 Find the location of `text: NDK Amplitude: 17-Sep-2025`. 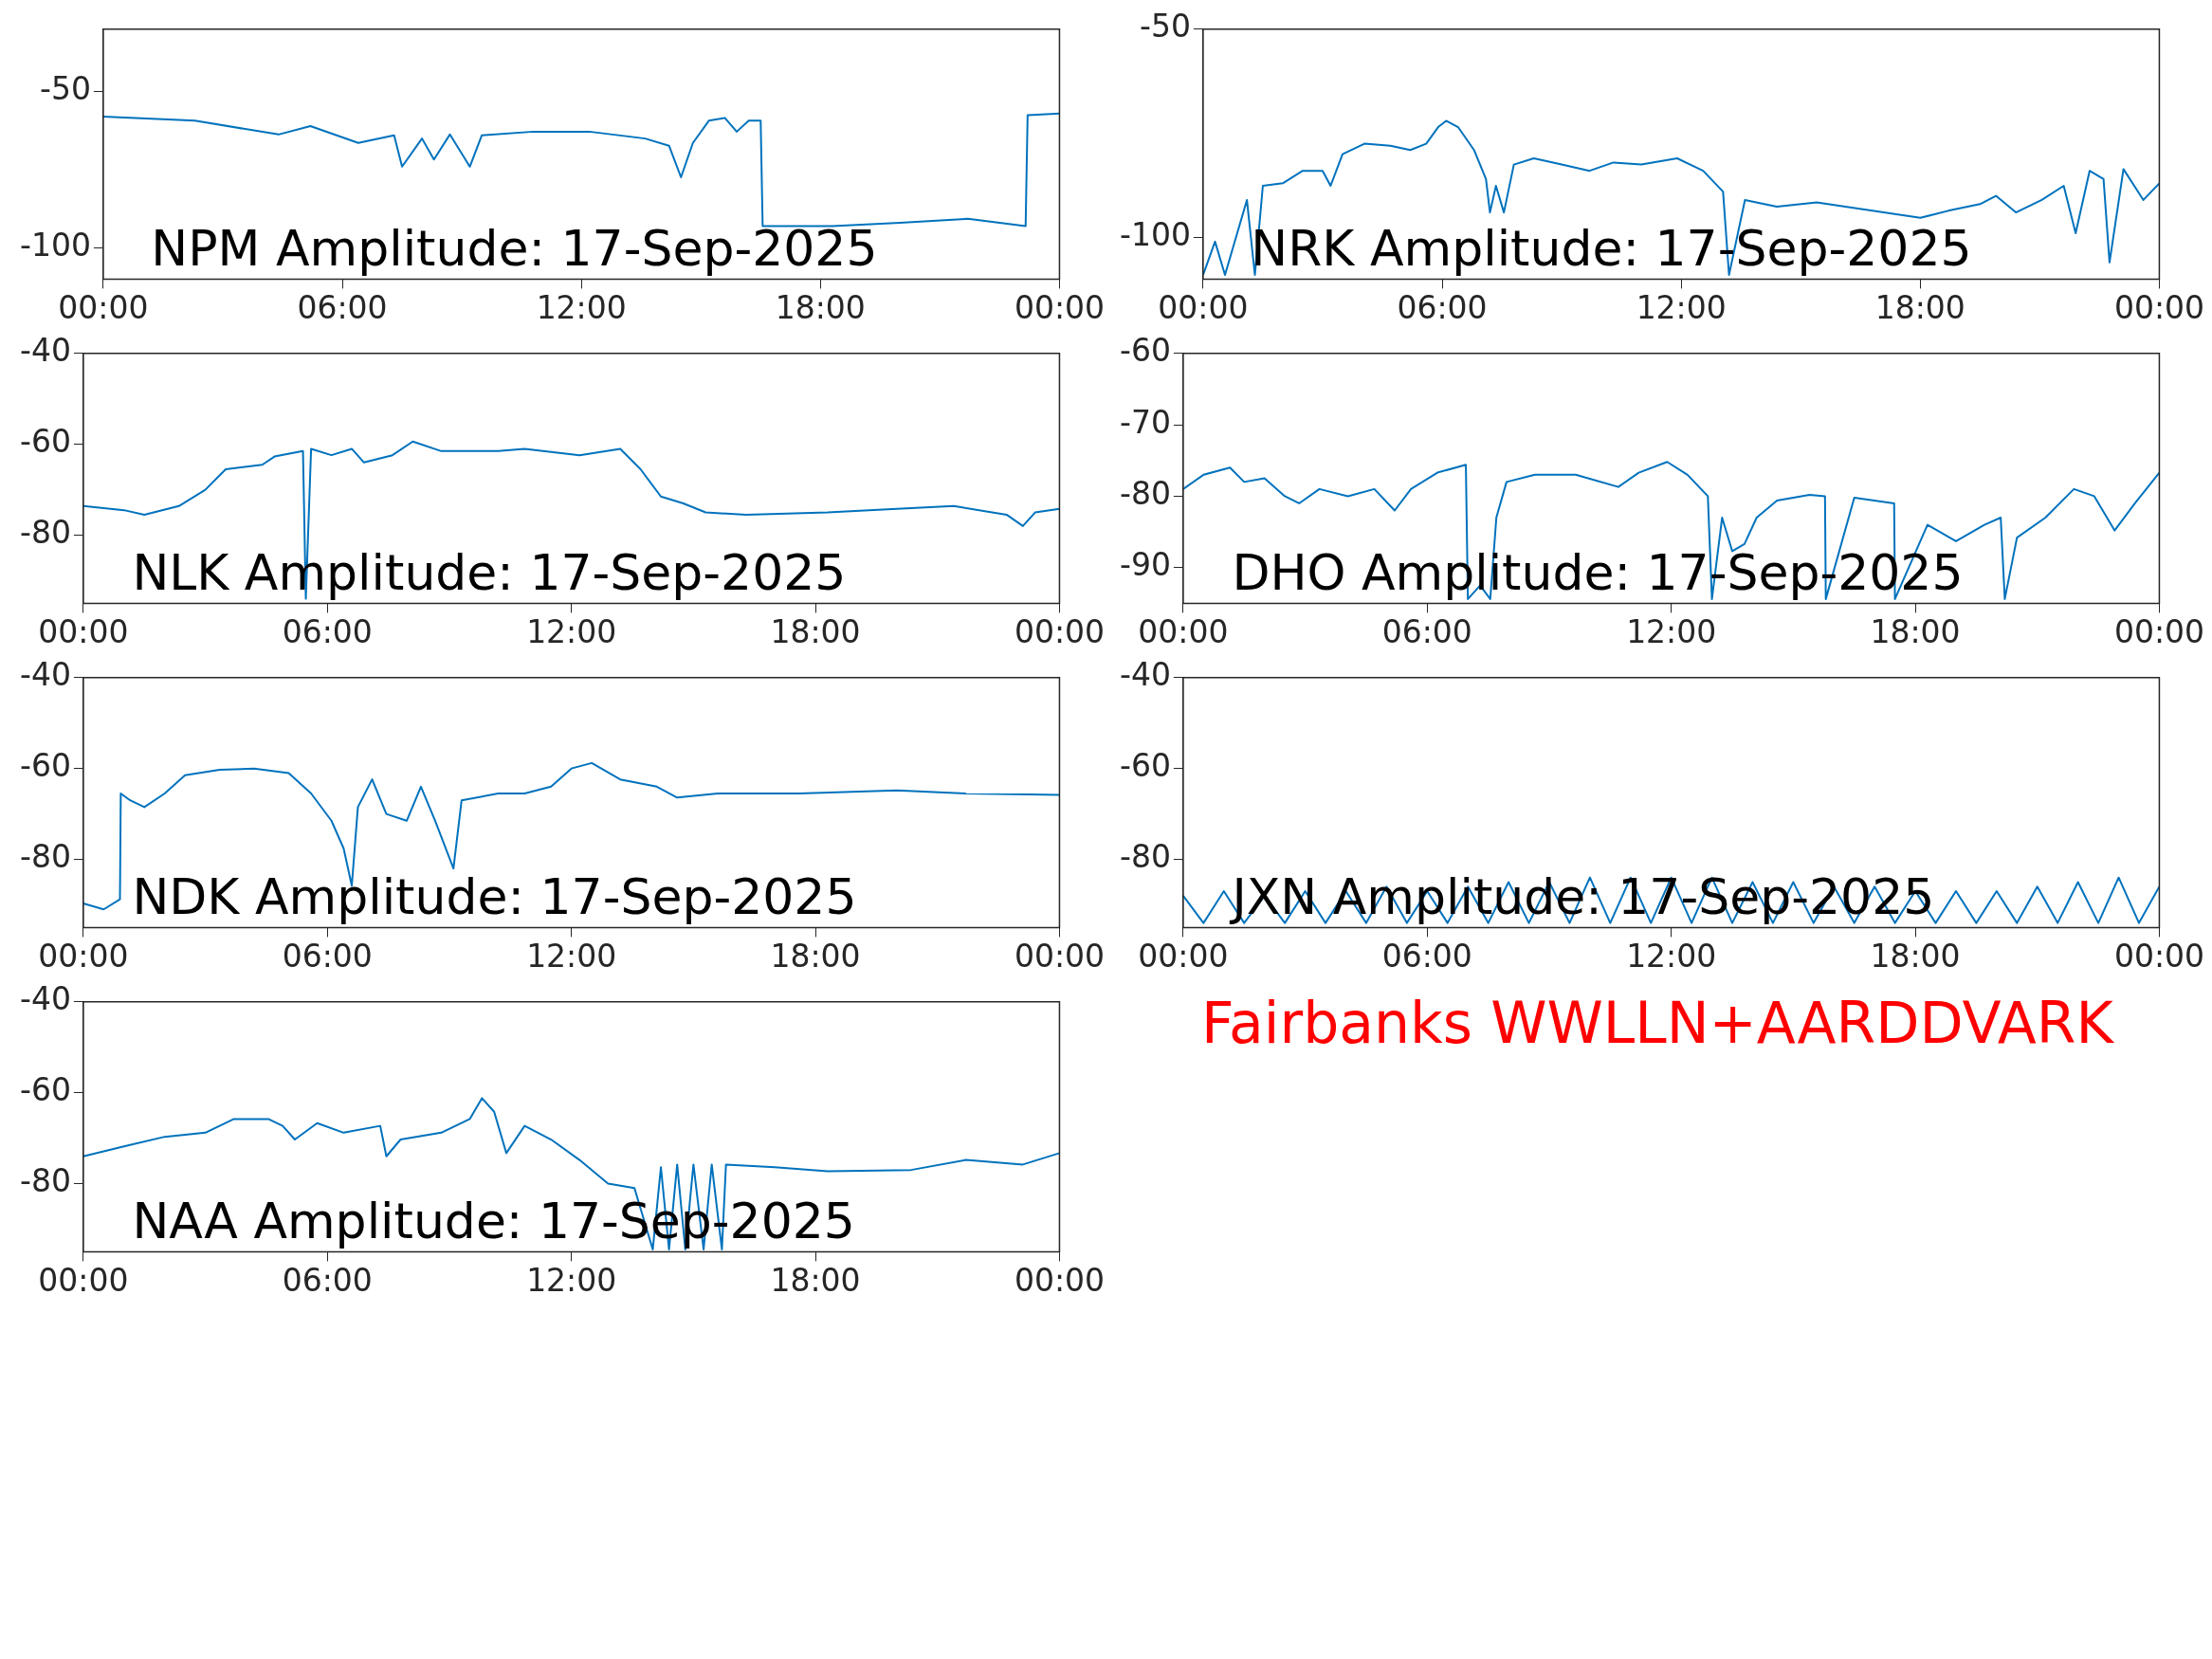

text: NDK Amplitude: 17-Sep-2025 is located at coordinates (494, 896).